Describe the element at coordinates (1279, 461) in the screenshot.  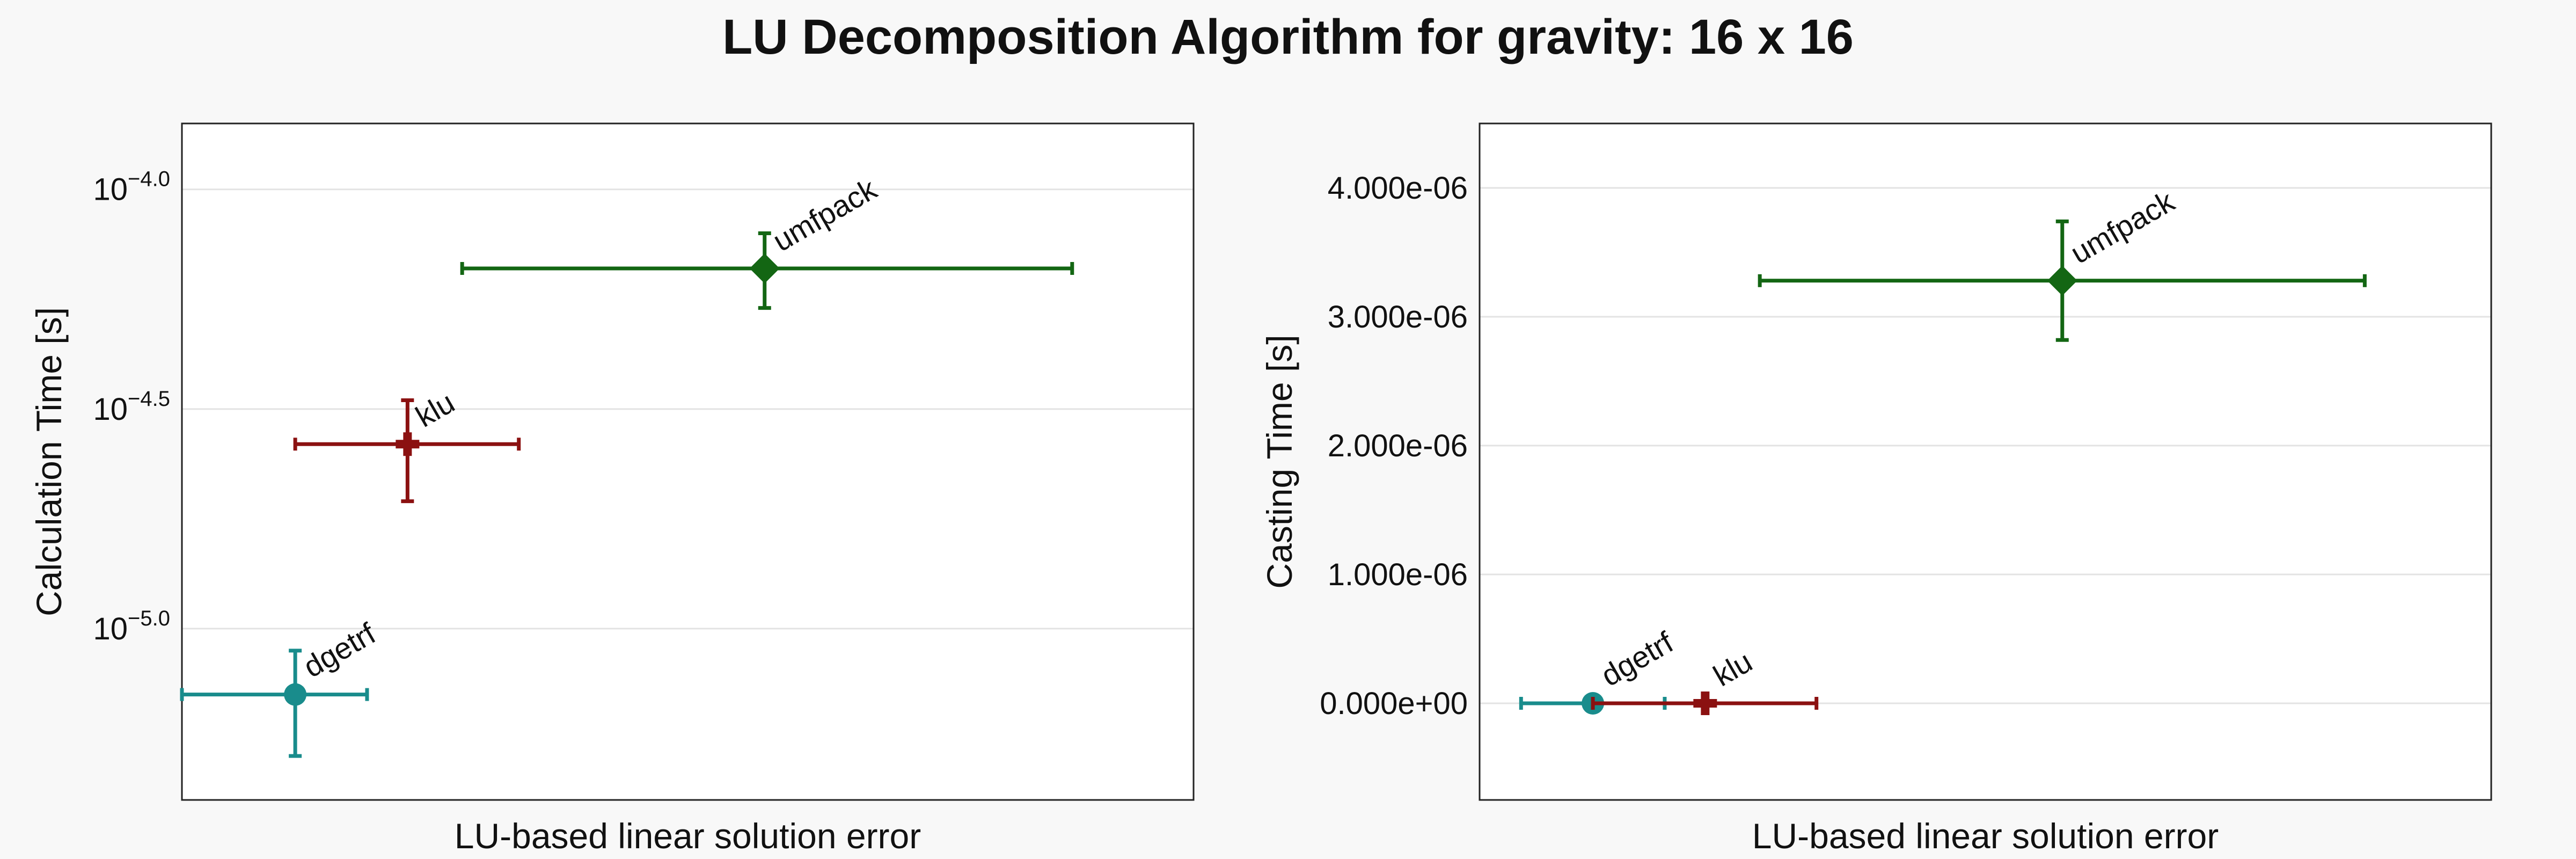
I see `y-axis-label: Casting Time [s]` at that location.